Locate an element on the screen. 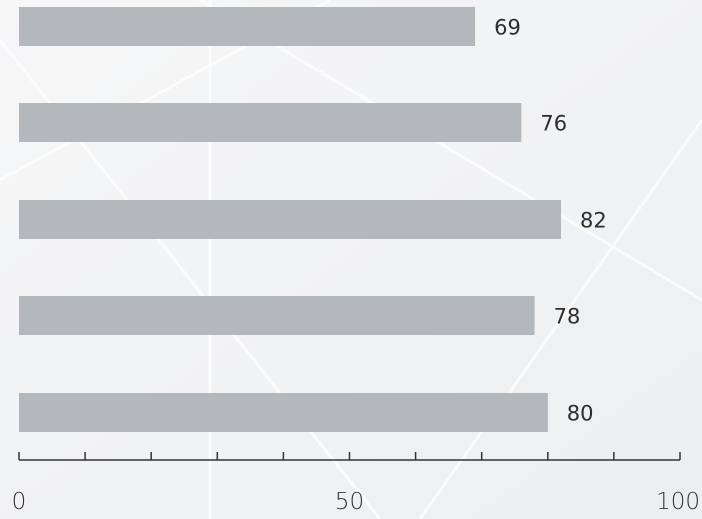  data-label-2: 76 is located at coordinates (553, 124).